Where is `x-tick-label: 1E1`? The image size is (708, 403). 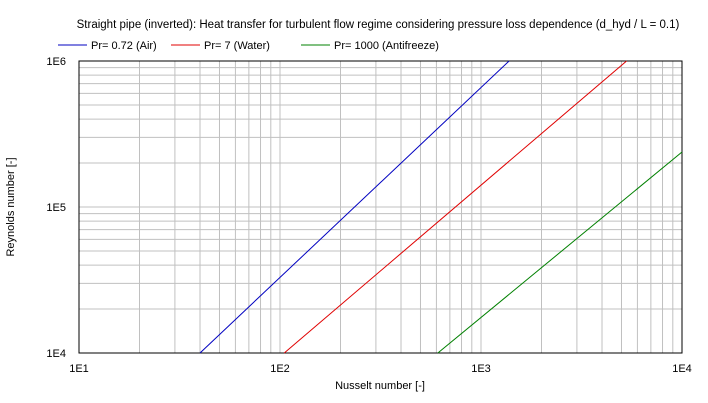 x-tick-label: 1E1 is located at coordinates (79, 369).